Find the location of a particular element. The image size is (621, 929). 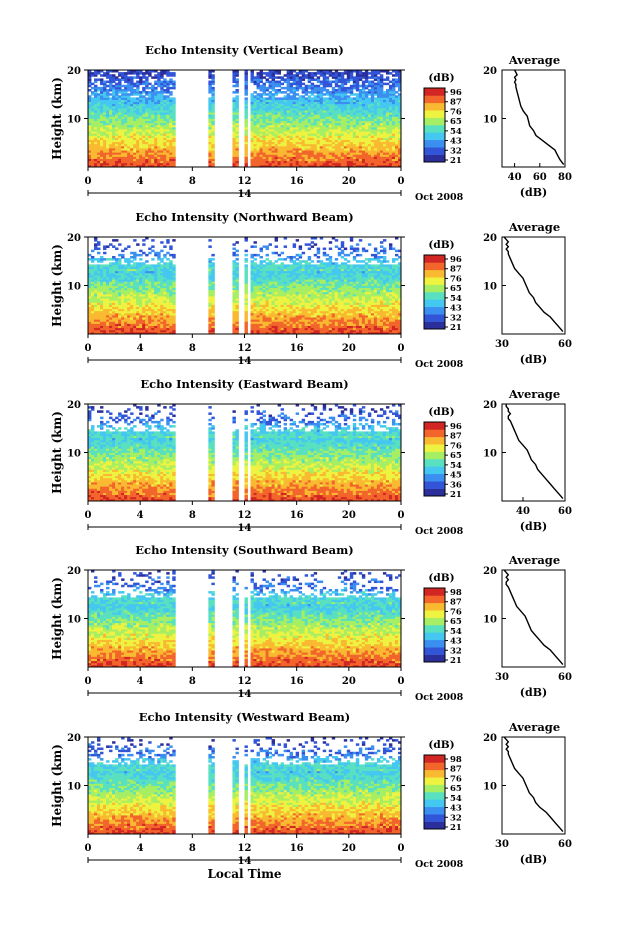

chart-title: Echo Intensity (Eastward Beam) is located at coordinates (244, 384).